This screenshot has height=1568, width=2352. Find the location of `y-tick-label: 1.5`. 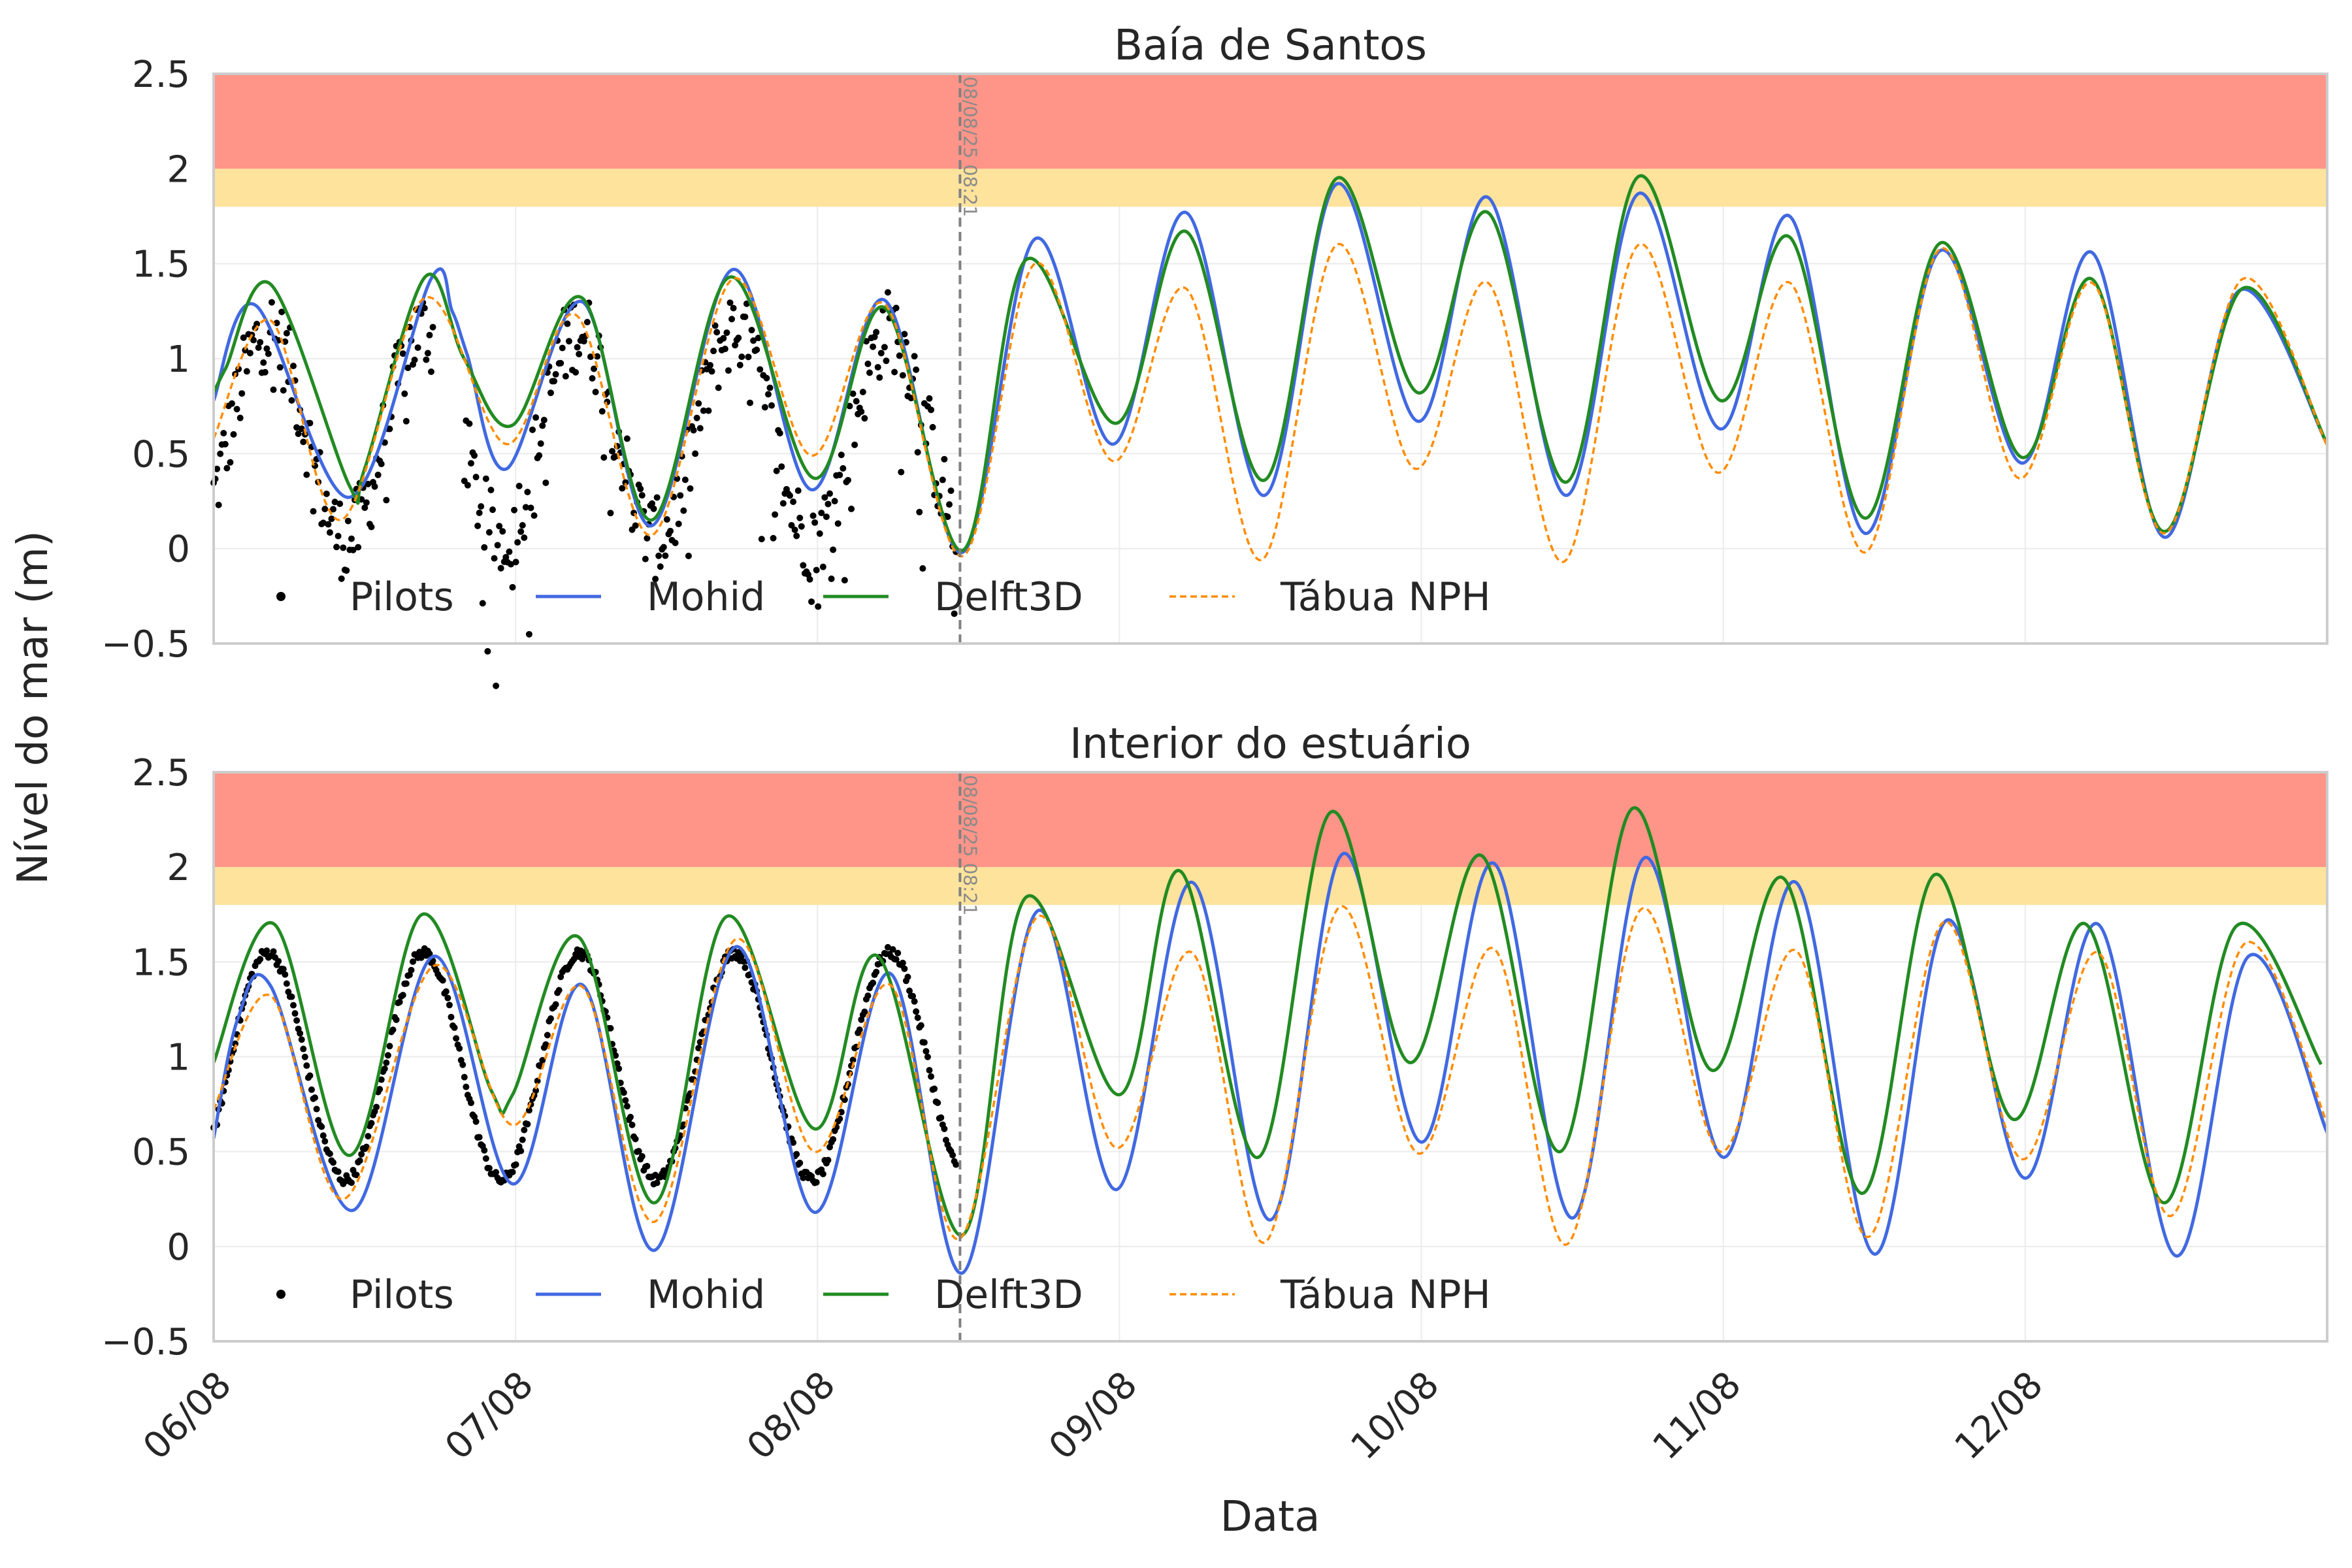

y-tick-label: 1.5 is located at coordinates (161, 962).